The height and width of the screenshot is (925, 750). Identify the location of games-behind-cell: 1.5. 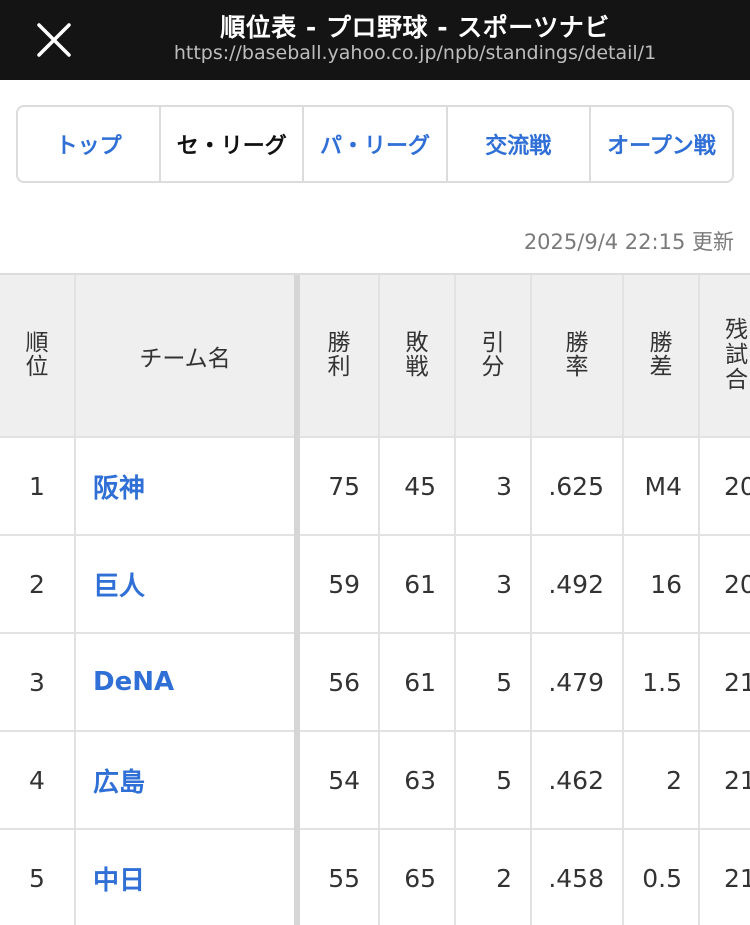
(661, 682).